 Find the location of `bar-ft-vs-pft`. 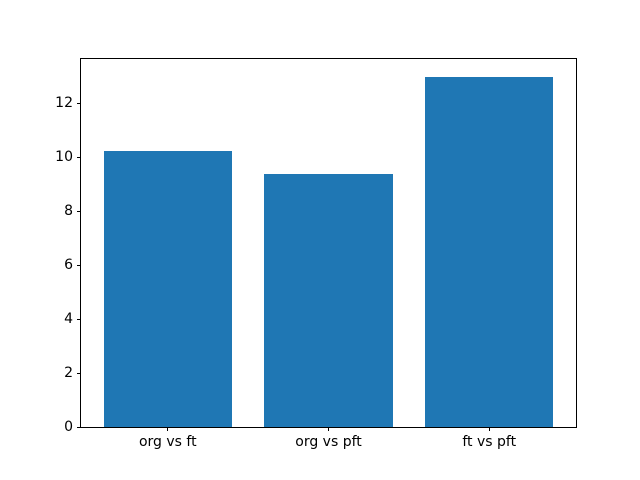

bar-ft-vs-pft is located at coordinates (489, 251).